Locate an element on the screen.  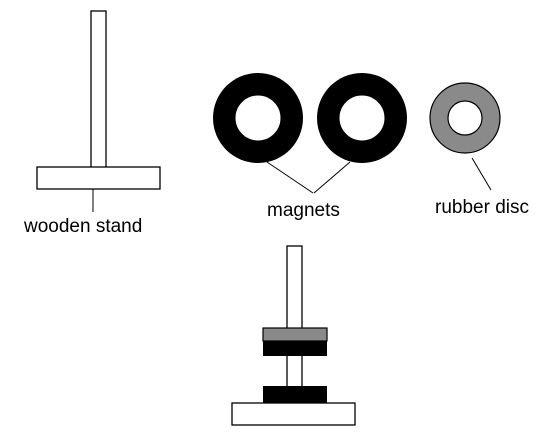
assembly-upper-magnet is located at coordinates (295, 348).